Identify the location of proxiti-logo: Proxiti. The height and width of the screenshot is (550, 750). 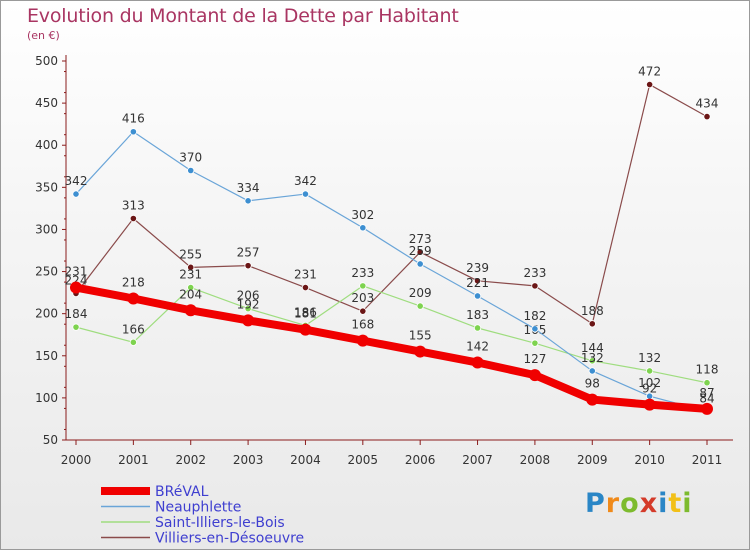
(639, 503).